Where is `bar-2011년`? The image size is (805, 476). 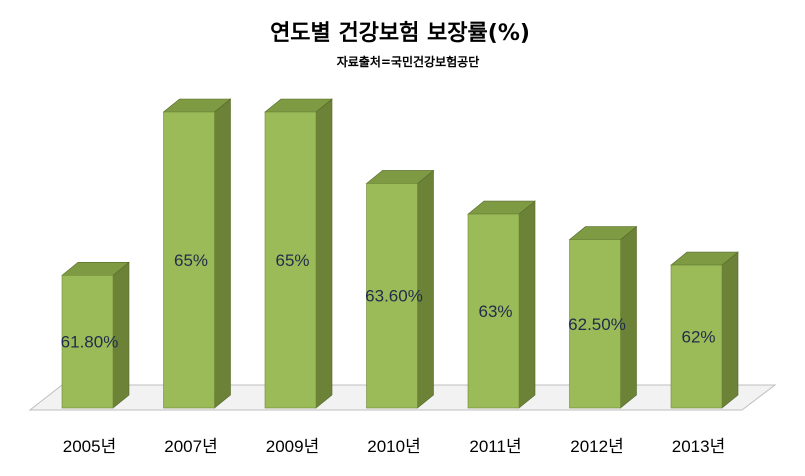 bar-2011년 is located at coordinates (501, 304).